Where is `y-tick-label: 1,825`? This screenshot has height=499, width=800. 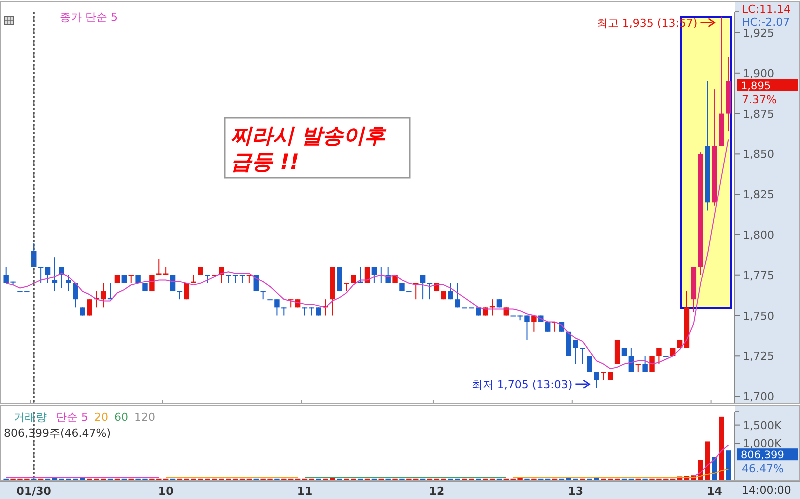
y-tick-label: 1,825 is located at coordinates (758, 195).